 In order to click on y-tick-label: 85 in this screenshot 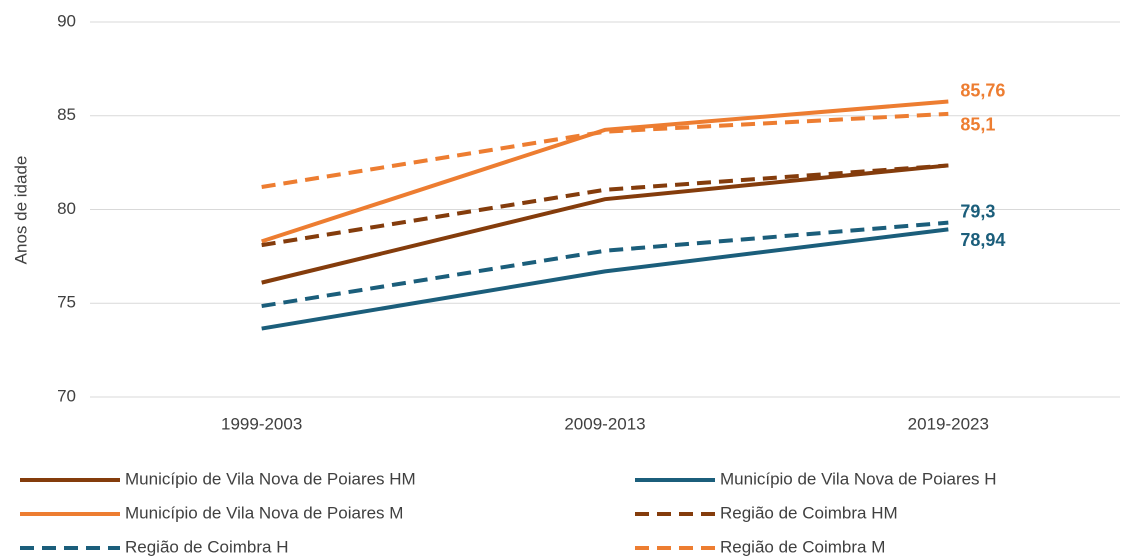, I will do `click(66, 114)`.